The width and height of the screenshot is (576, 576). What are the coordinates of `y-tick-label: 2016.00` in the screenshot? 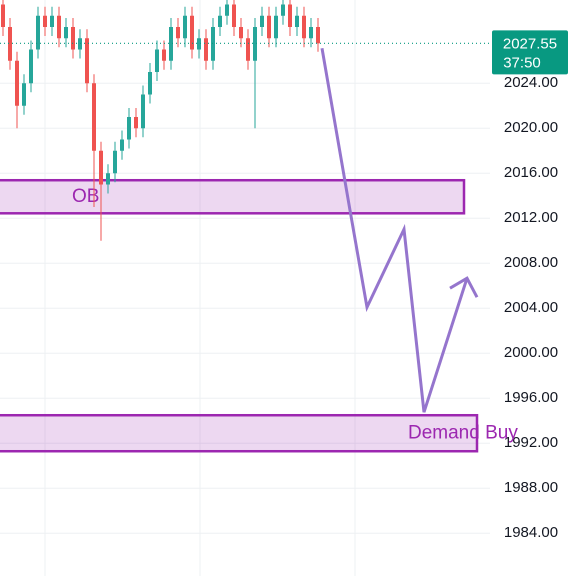 It's located at (531, 172).